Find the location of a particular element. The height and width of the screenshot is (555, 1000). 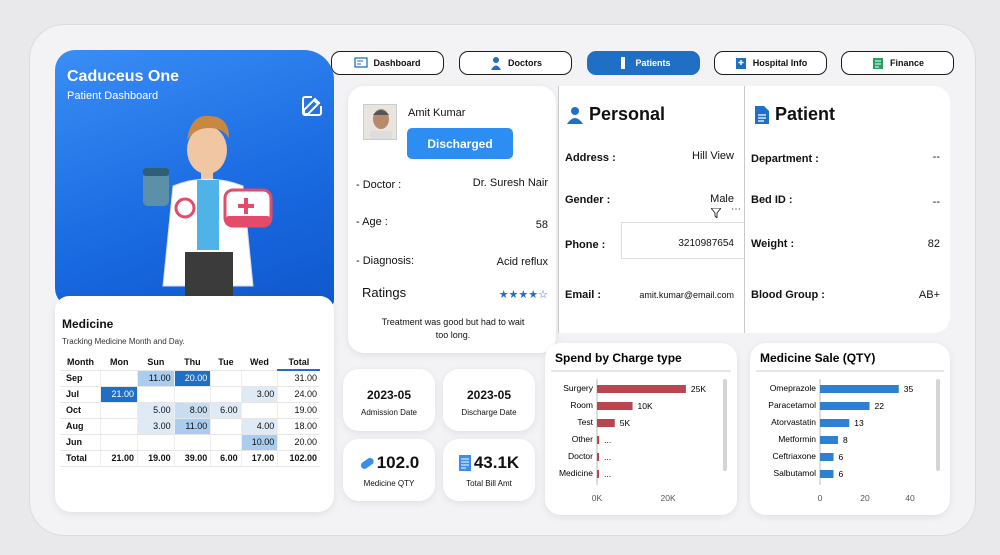

data-label: 5K is located at coordinates (625, 423).